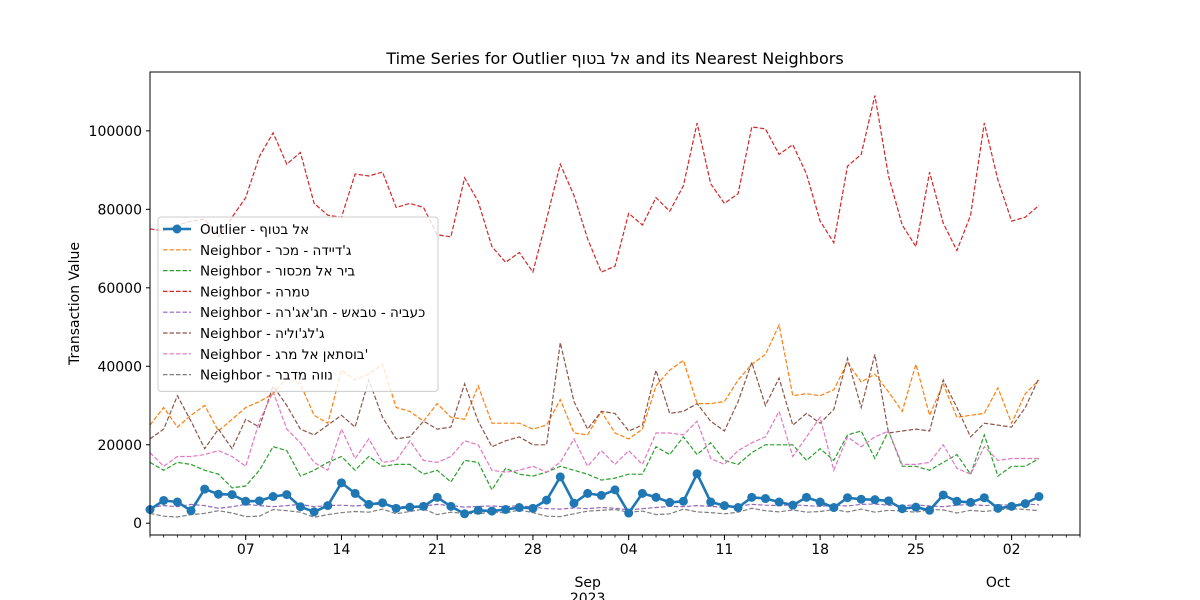  What do you see at coordinates (177, 229) in the screenshot?
I see `legend-marker` at bounding box center [177, 229].